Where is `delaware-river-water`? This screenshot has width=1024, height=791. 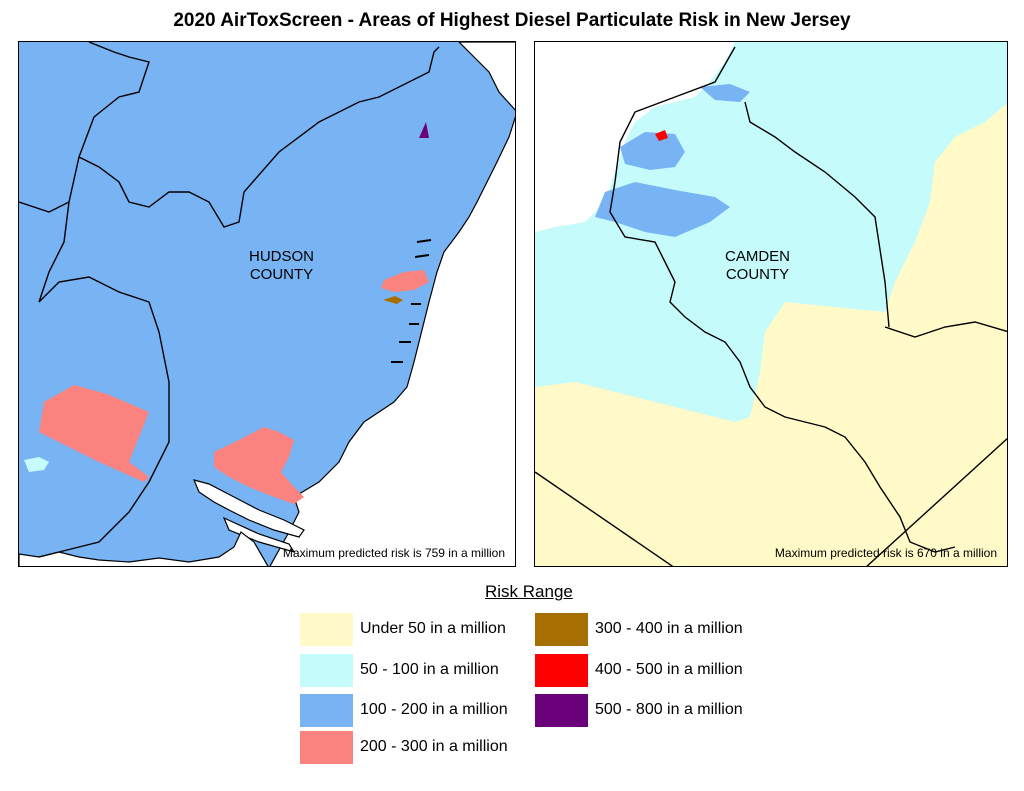
delaware-river-water is located at coordinates (635, 137).